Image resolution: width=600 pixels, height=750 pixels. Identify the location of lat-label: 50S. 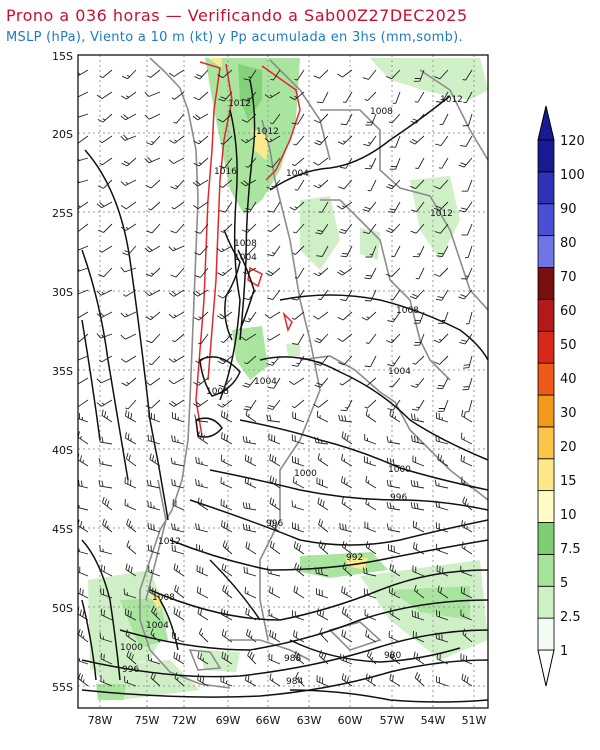
(62, 608).